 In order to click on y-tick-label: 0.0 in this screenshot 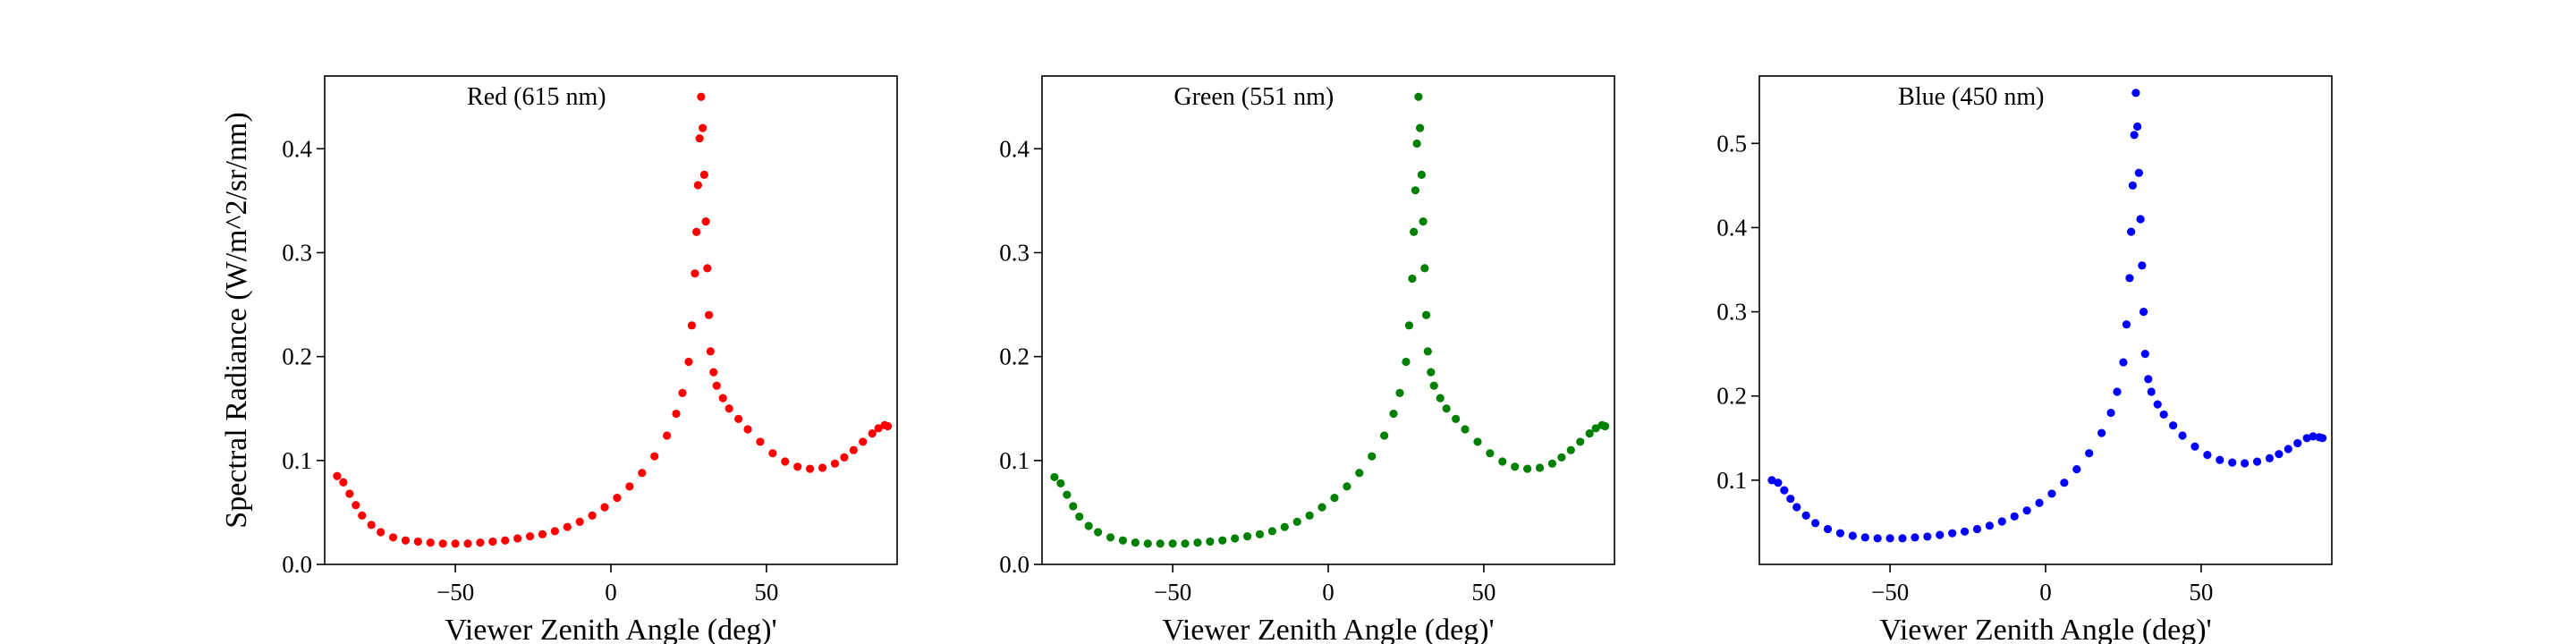, I will do `click(297, 564)`.